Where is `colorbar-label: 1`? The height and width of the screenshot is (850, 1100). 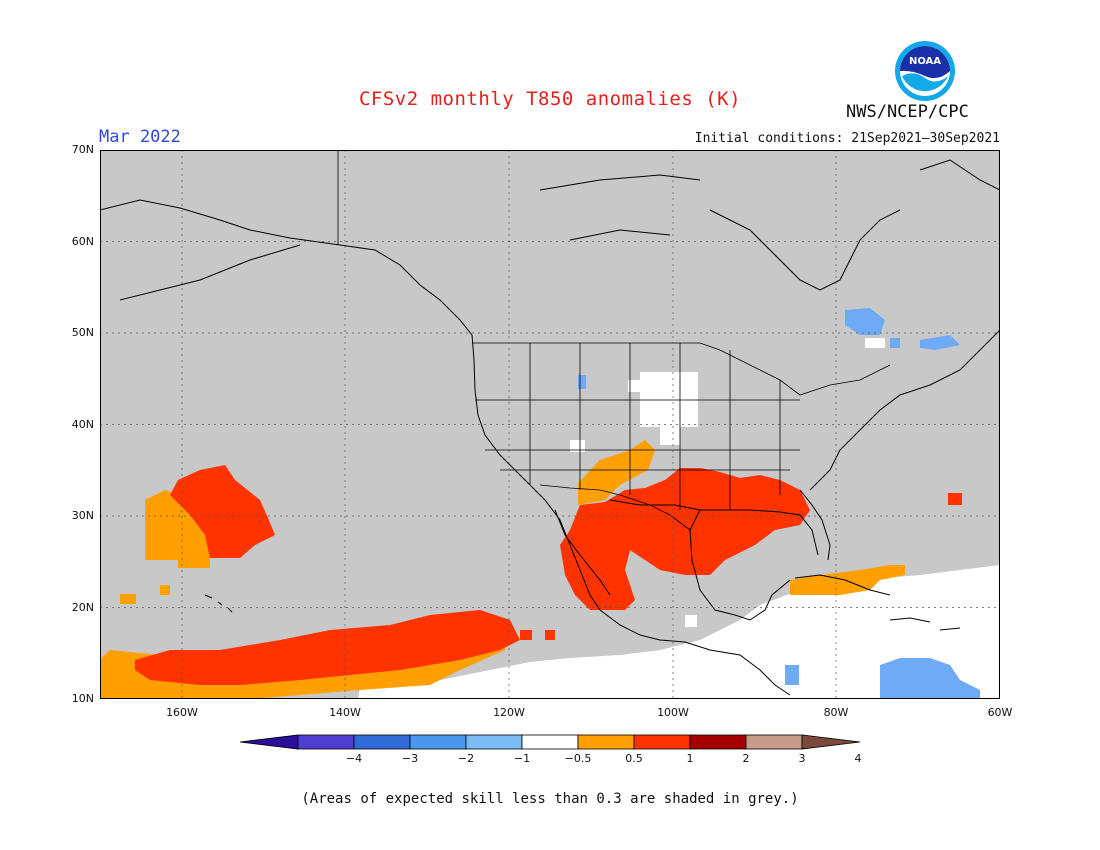
colorbar-label: 1 is located at coordinates (690, 758).